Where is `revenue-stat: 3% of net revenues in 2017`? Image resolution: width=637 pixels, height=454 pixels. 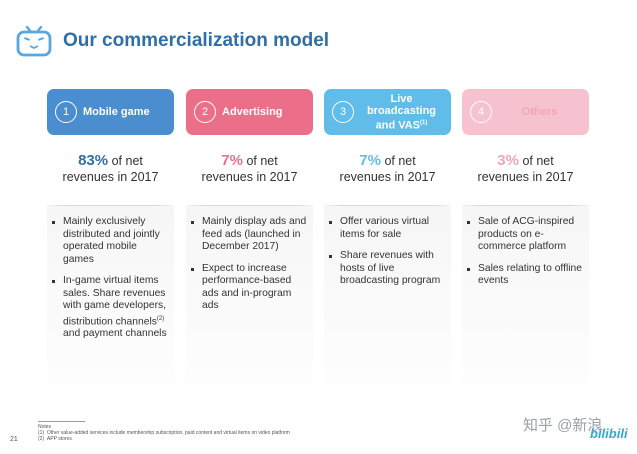 revenue-stat: 3% of net revenues in 2017 is located at coordinates (525, 168).